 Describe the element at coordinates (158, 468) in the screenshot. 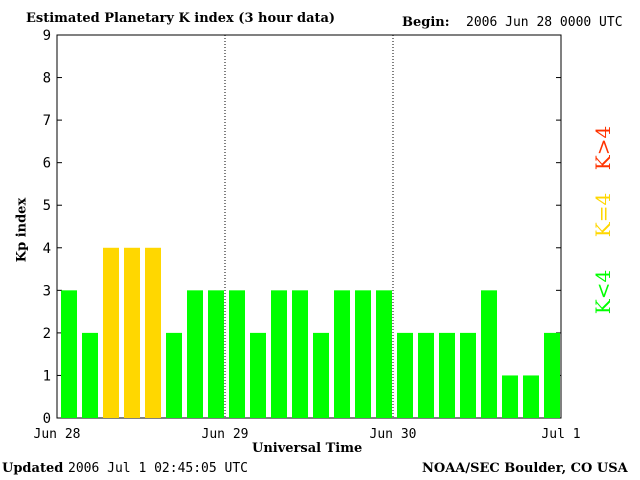

I see `updated-value: 2006 Jul 1 02:45:05 UTC` at that location.